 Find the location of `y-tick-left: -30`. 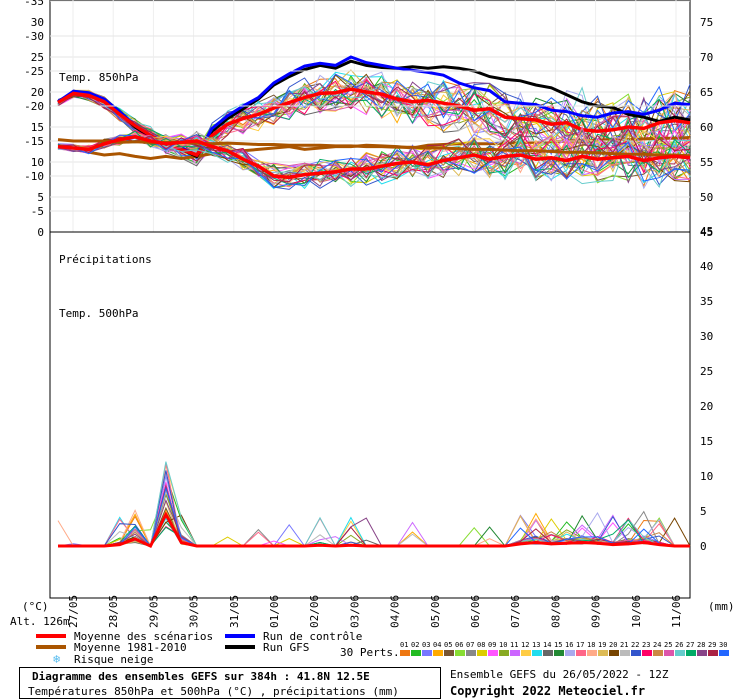

y-tick-left: -30 is located at coordinates (34, 36).